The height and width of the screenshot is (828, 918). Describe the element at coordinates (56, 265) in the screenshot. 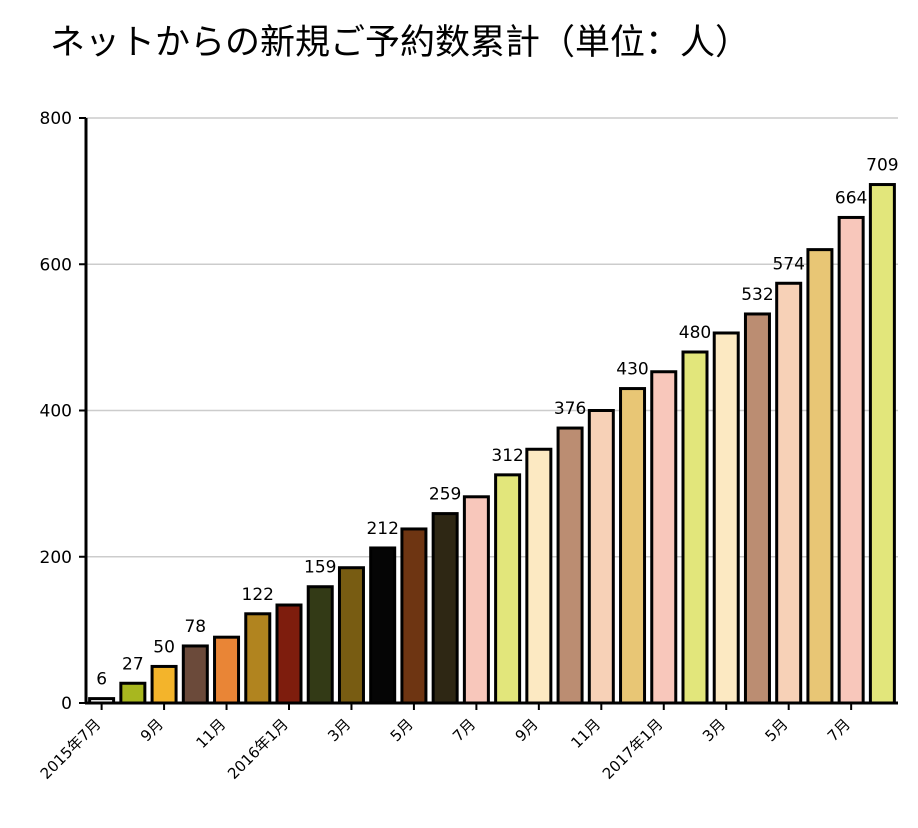

I see `y-tick-label: 600` at that location.